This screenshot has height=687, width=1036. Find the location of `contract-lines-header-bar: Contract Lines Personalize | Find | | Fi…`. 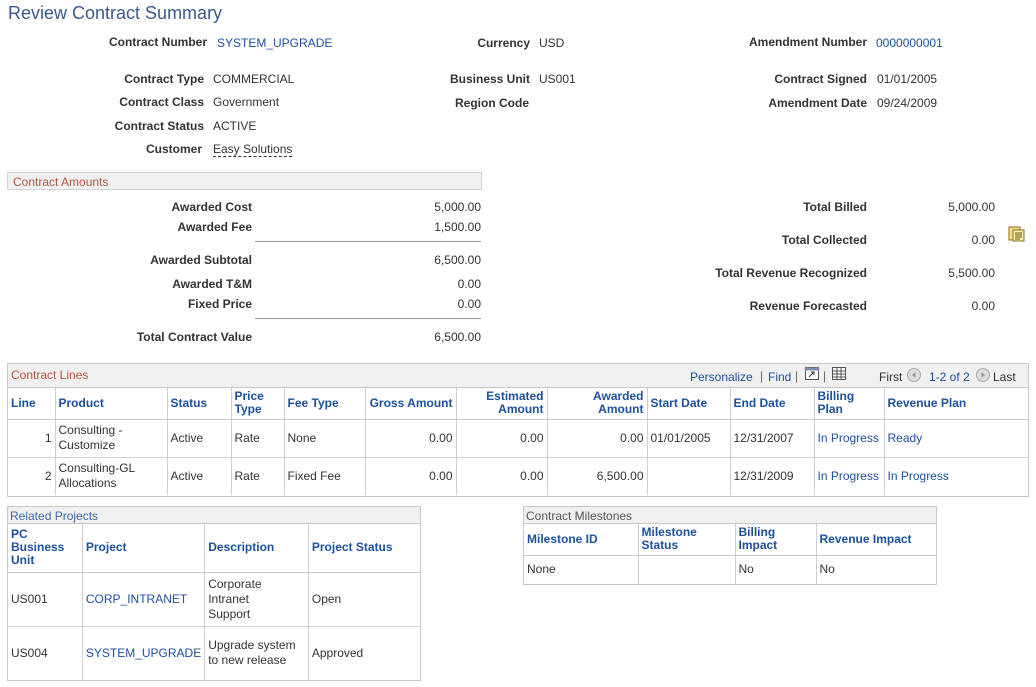

contract-lines-header-bar: Contract Lines Personalize | Find | | Fi… is located at coordinates (518, 376).